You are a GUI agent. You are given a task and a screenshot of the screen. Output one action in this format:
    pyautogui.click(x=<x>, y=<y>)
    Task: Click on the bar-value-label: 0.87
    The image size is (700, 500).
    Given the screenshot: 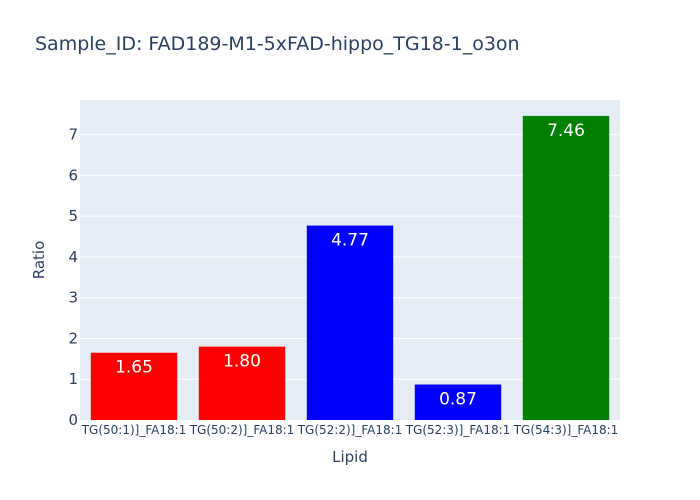 What is the action you would take?
    pyautogui.click(x=458, y=400)
    